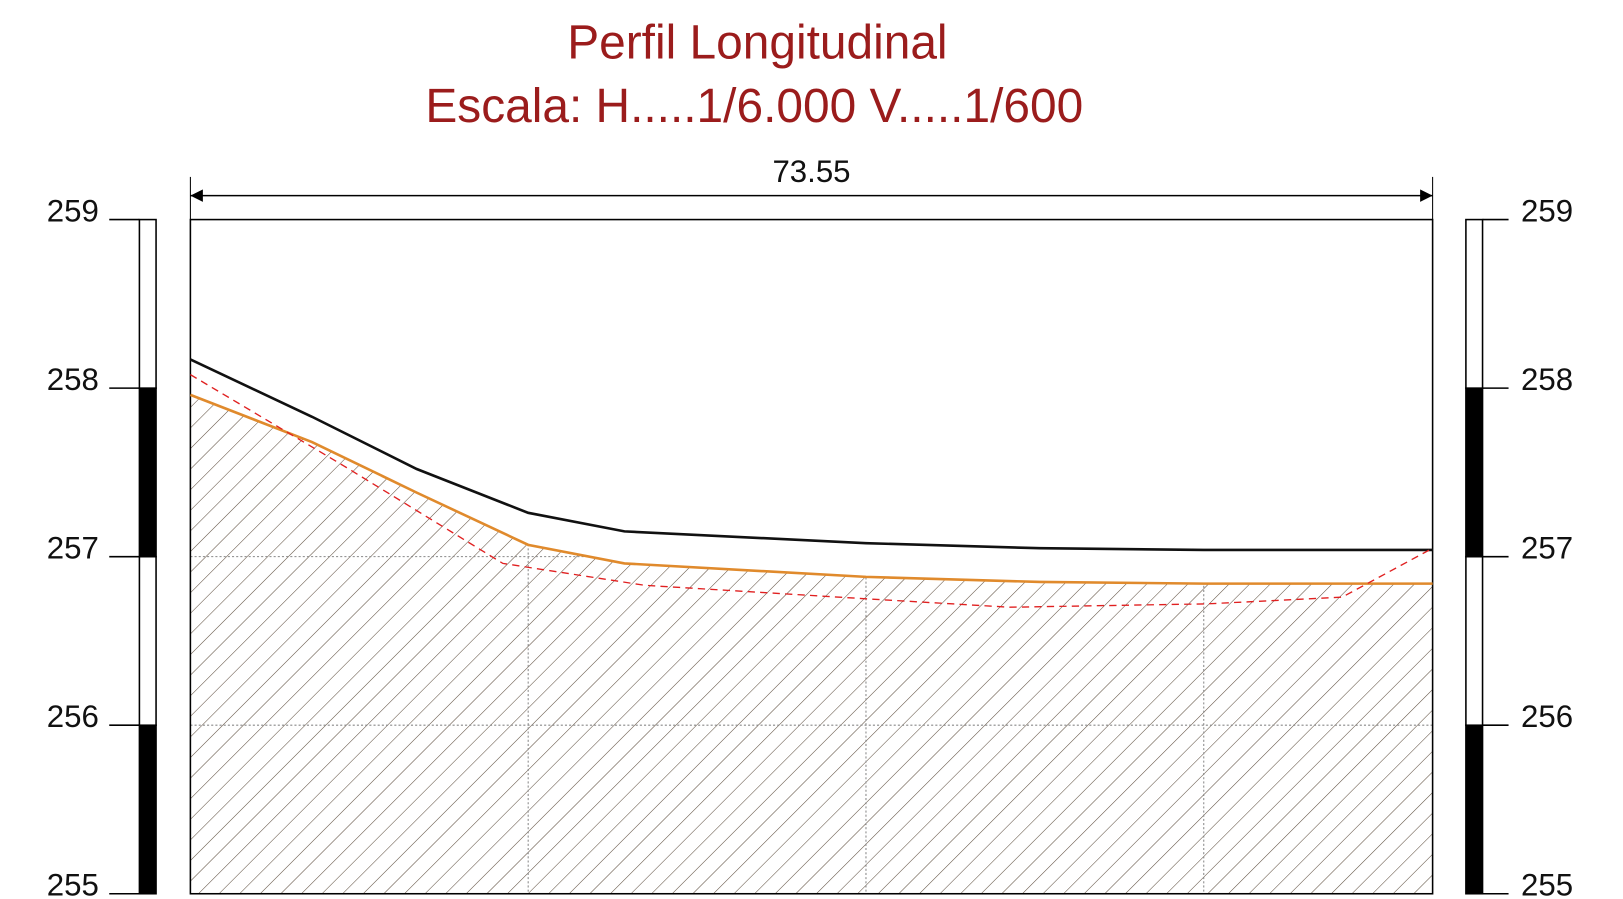  Describe the element at coordinates (811, 171) in the screenshot. I see `dimension-label: 73.55` at that location.